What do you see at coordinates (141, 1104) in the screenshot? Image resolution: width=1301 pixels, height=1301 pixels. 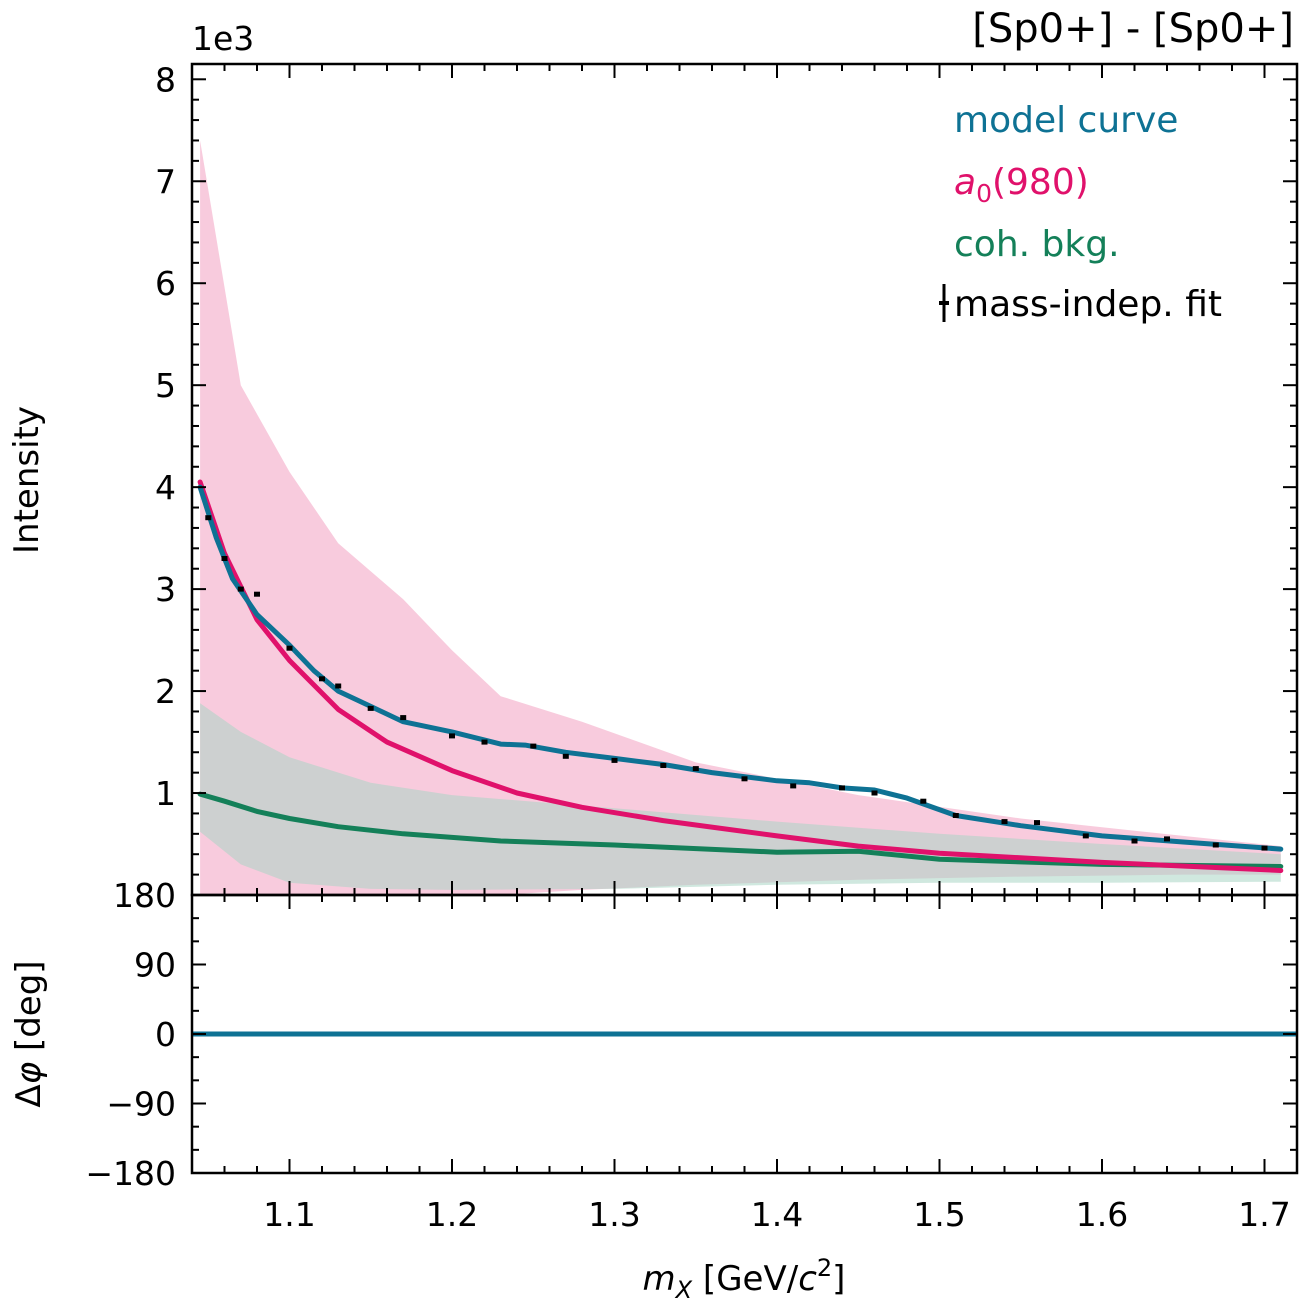 I see `phase-tick-label: −90` at bounding box center [141, 1104].